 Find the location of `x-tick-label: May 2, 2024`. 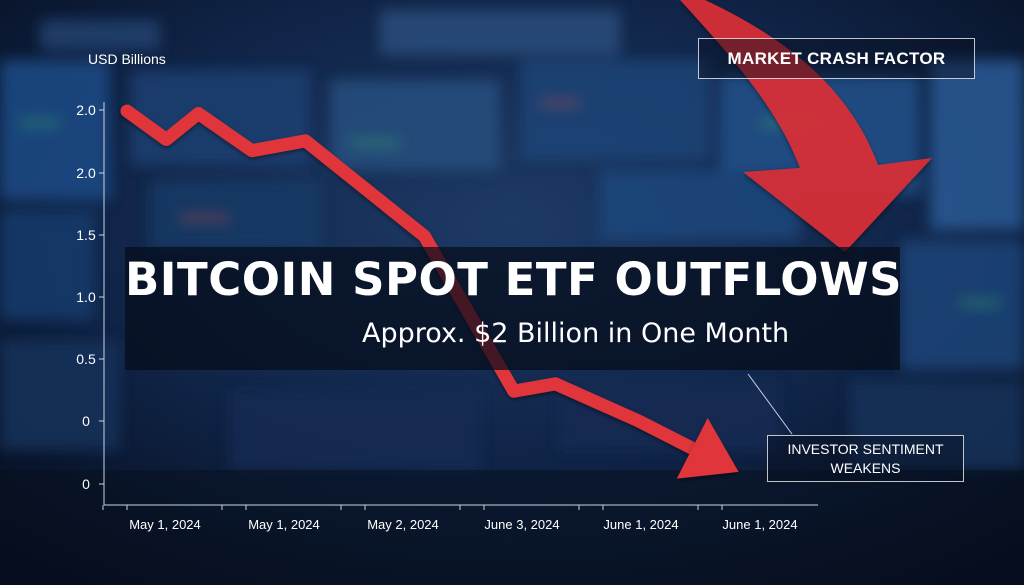

x-tick-label: May 2, 2024 is located at coordinates (403, 524).